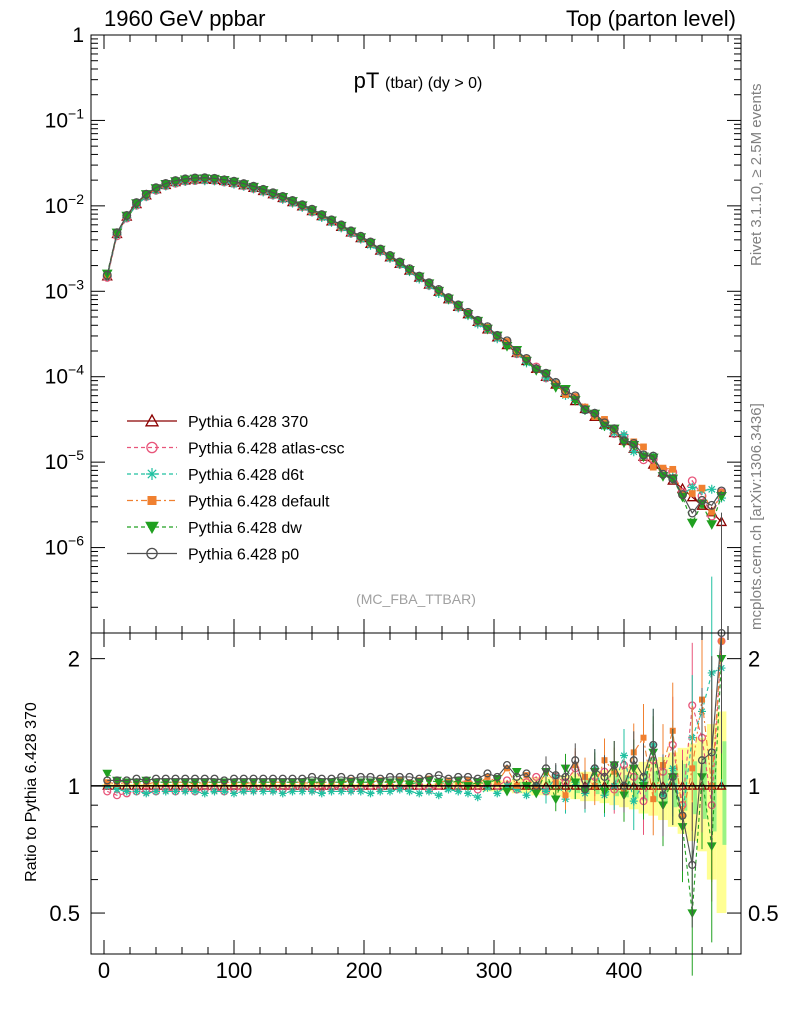  I want to click on y-tick-label: 1, so click(78, 35).